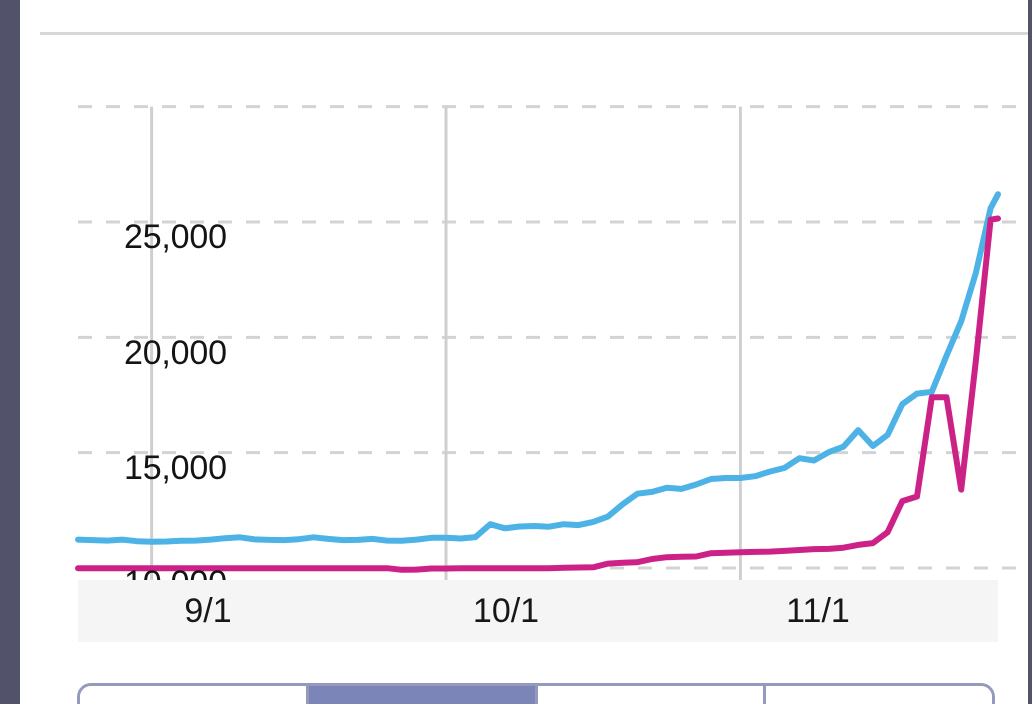 The image size is (1032, 704). Describe the element at coordinates (506, 610) in the screenshot. I see `x-tick-label-1: 10/1` at that location.